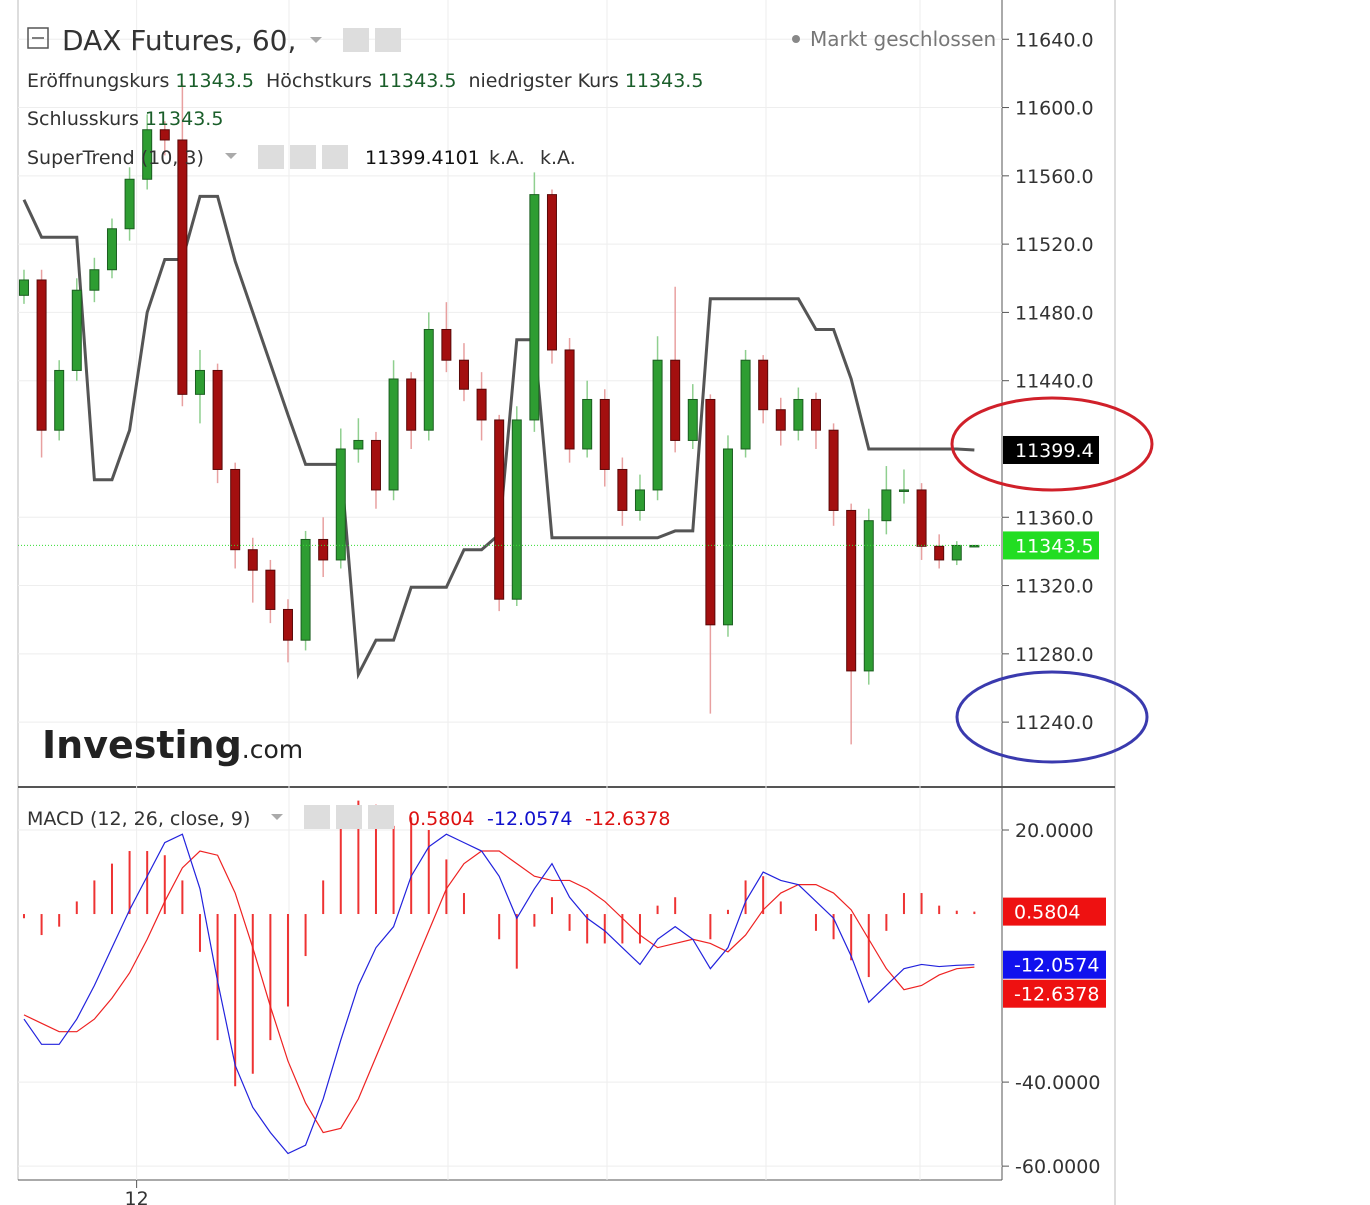 This screenshot has width=1370, height=1205. Describe the element at coordinates (38, 38) in the screenshot. I see `collapse-button` at that location.